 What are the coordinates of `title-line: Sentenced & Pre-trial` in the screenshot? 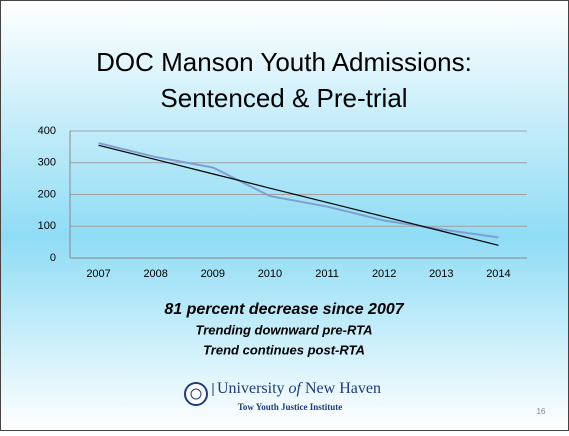 It's located at (283, 98).